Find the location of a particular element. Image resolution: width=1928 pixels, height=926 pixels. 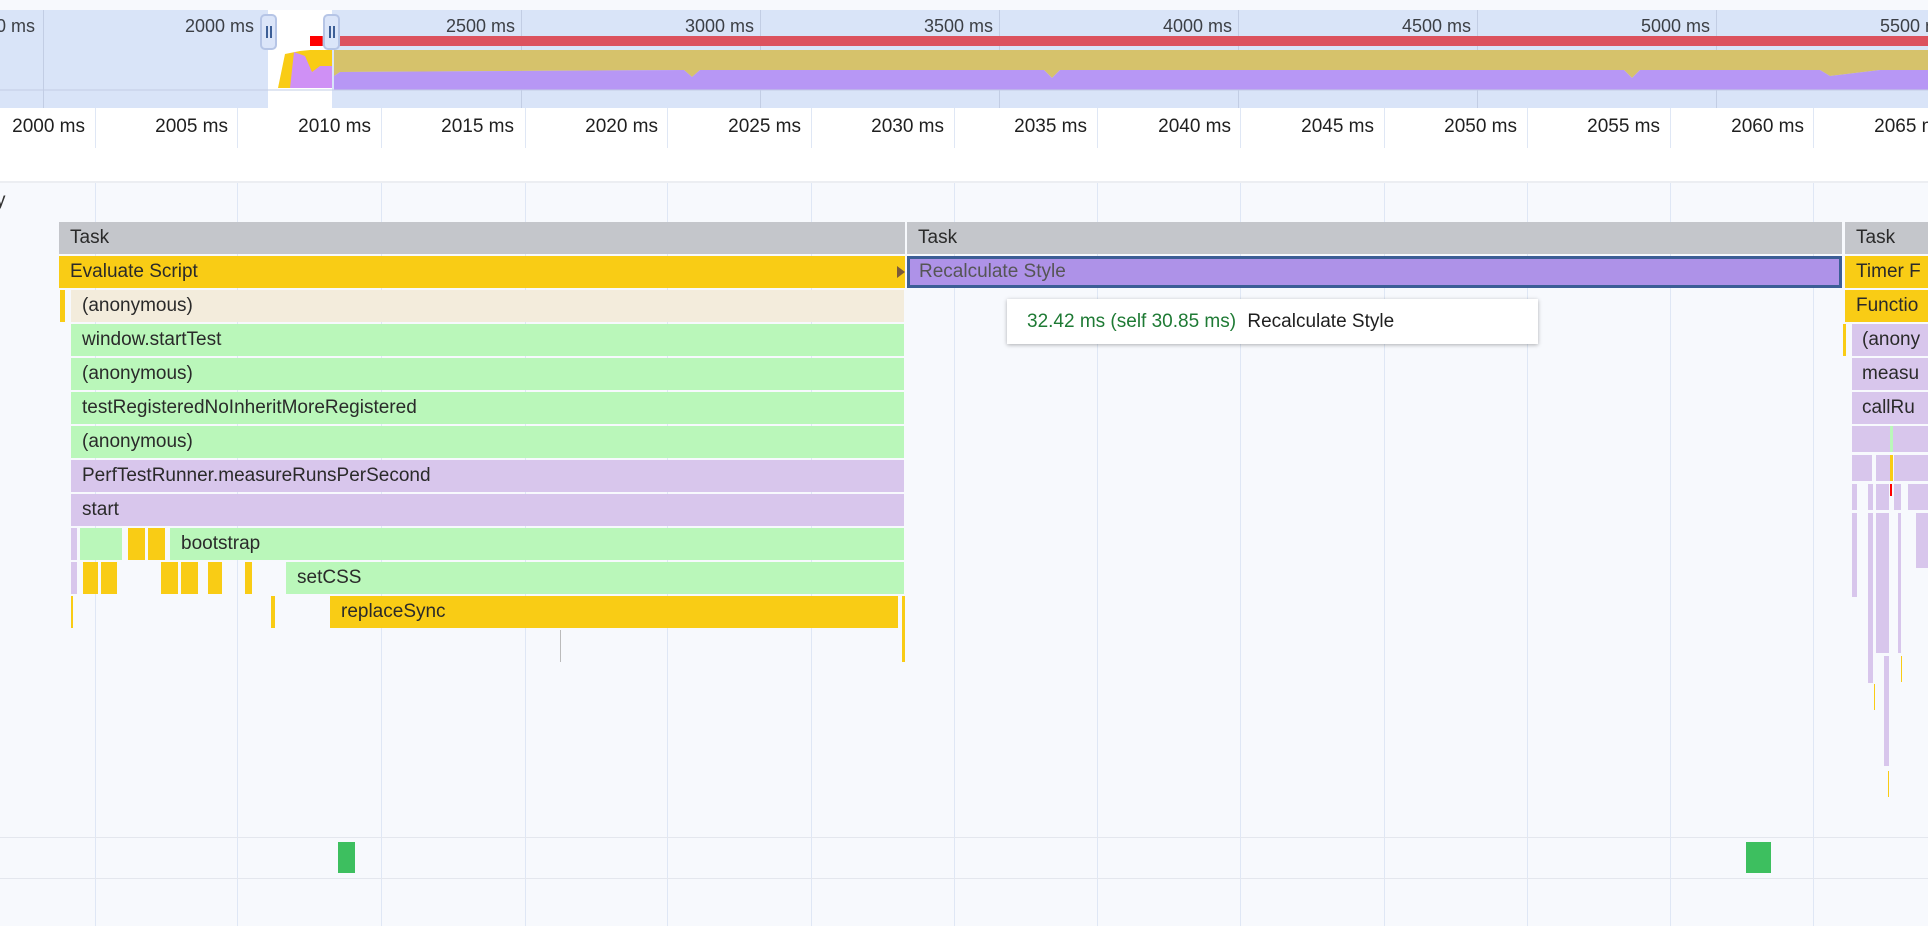

empty-track is located at coordinates (964, 164).